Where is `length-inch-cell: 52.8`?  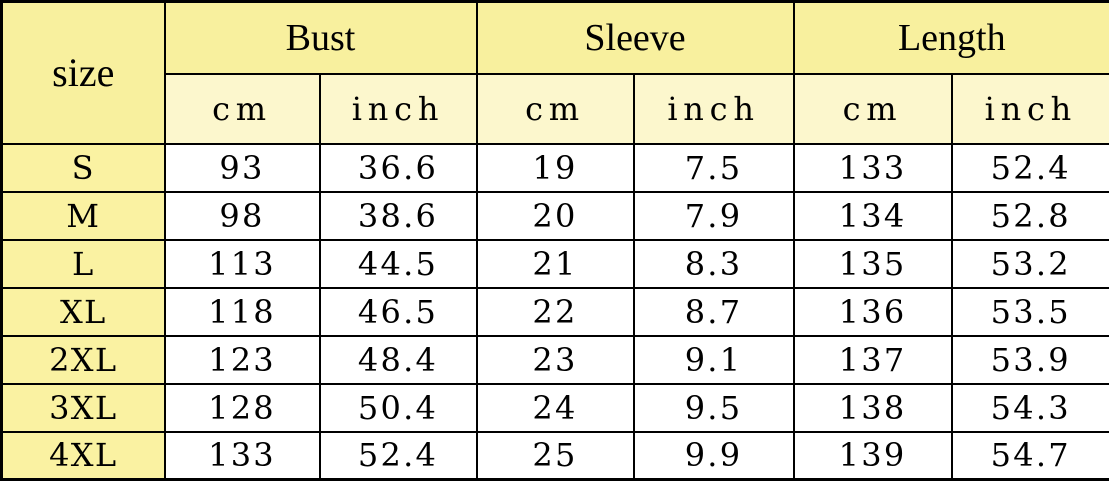 length-inch-cell: 52.8 is located at coordinates (1029, 215).